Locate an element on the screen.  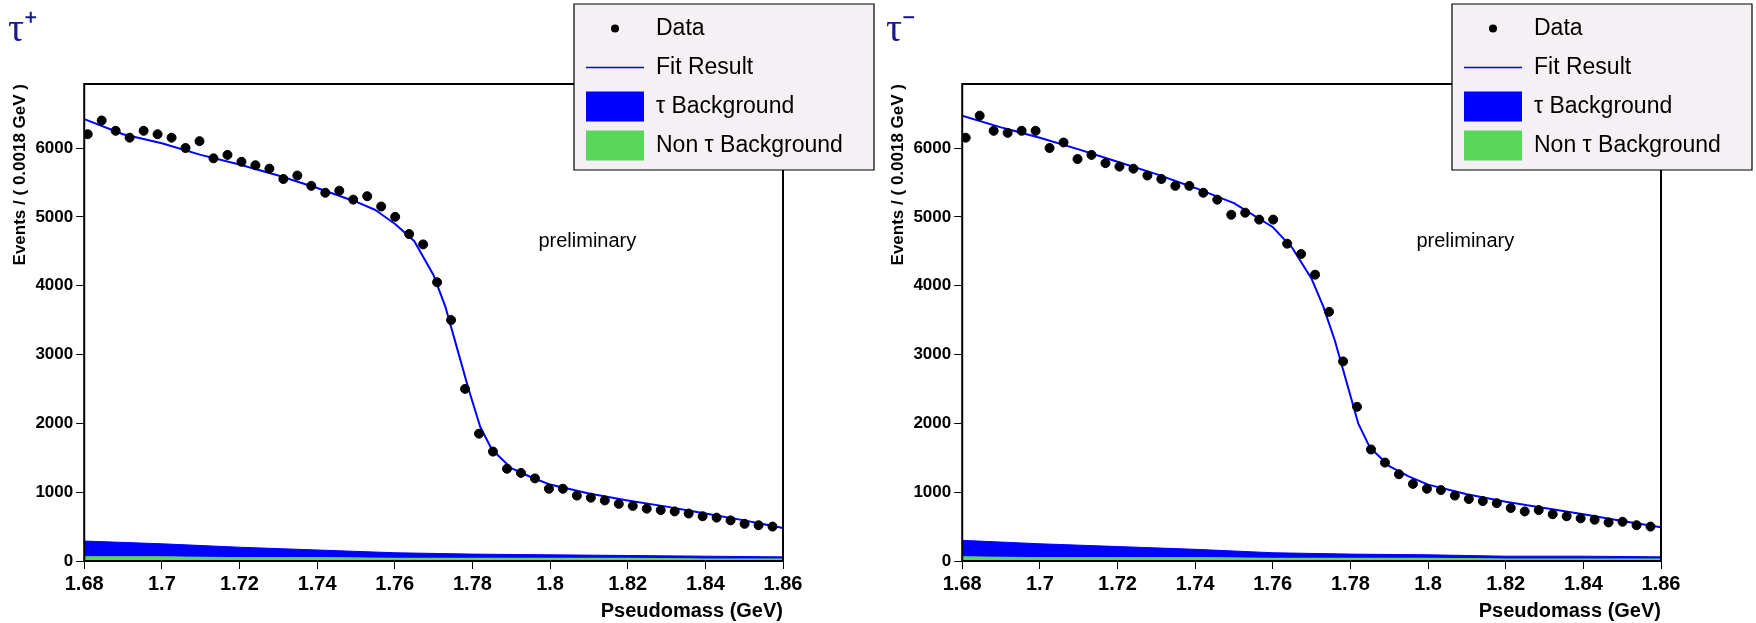
chart-title: τ⁻ is located at coordinates (901, 27).